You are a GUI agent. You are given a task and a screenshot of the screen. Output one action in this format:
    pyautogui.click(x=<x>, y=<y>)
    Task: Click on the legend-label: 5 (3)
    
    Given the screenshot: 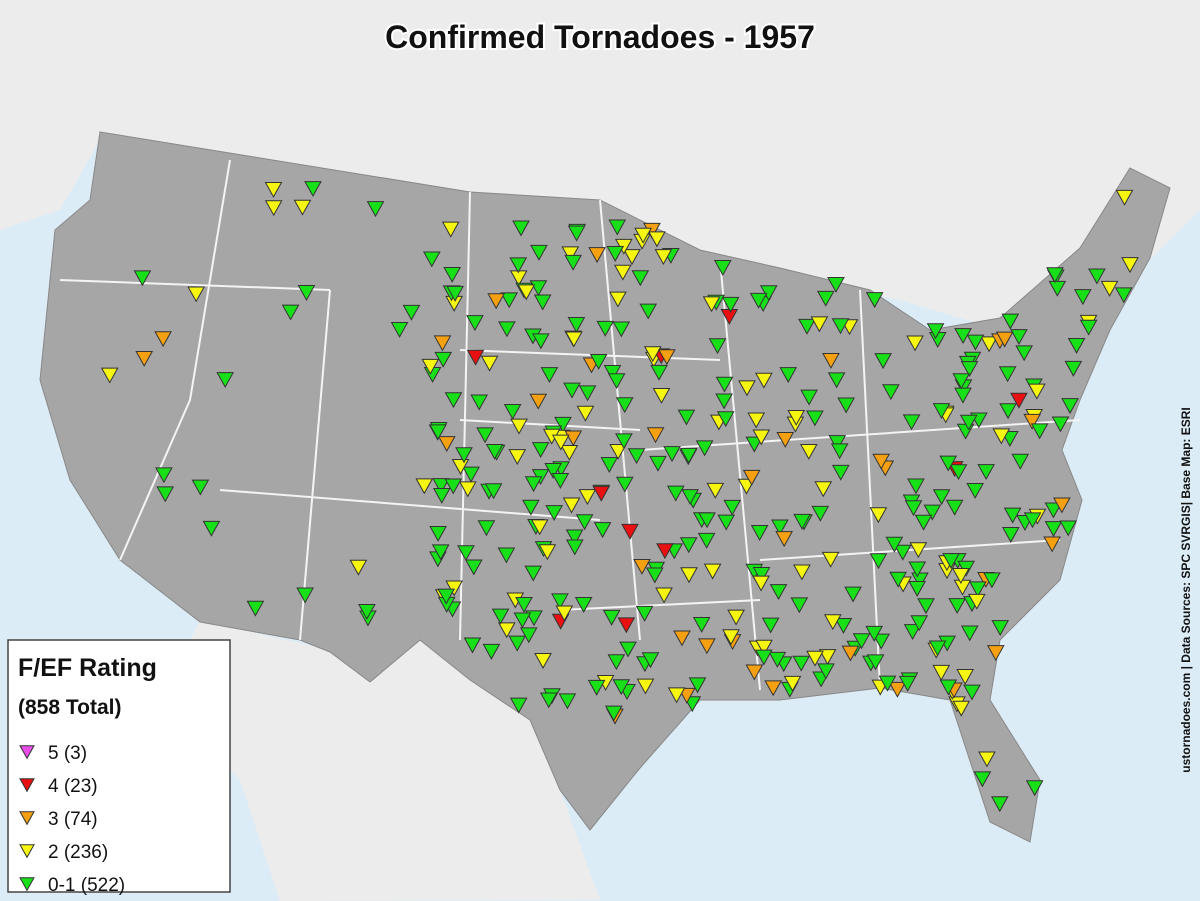 What is the action you would take?
    pyautogui.click(x=67, y=753)
    